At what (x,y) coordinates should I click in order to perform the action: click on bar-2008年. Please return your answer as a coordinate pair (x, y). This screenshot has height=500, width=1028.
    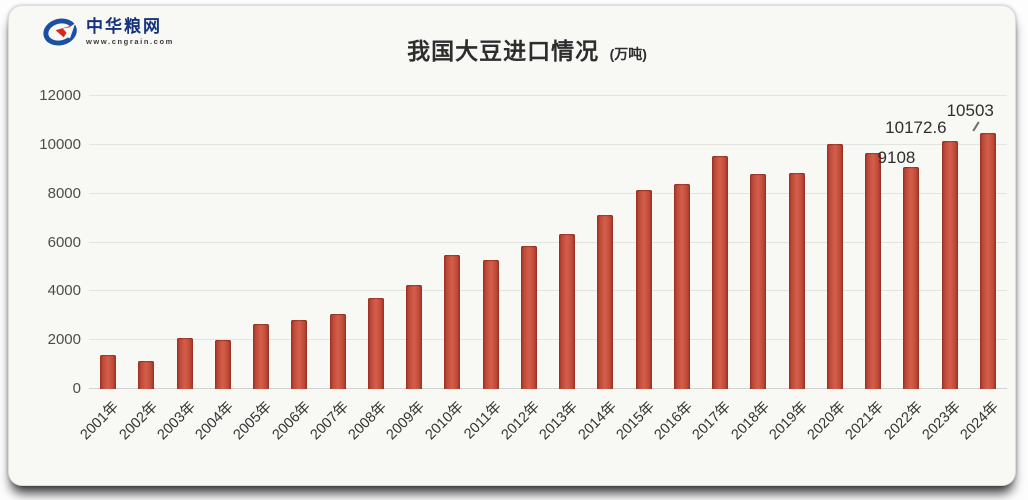
    Looking at the image, I should click on (375, 343).